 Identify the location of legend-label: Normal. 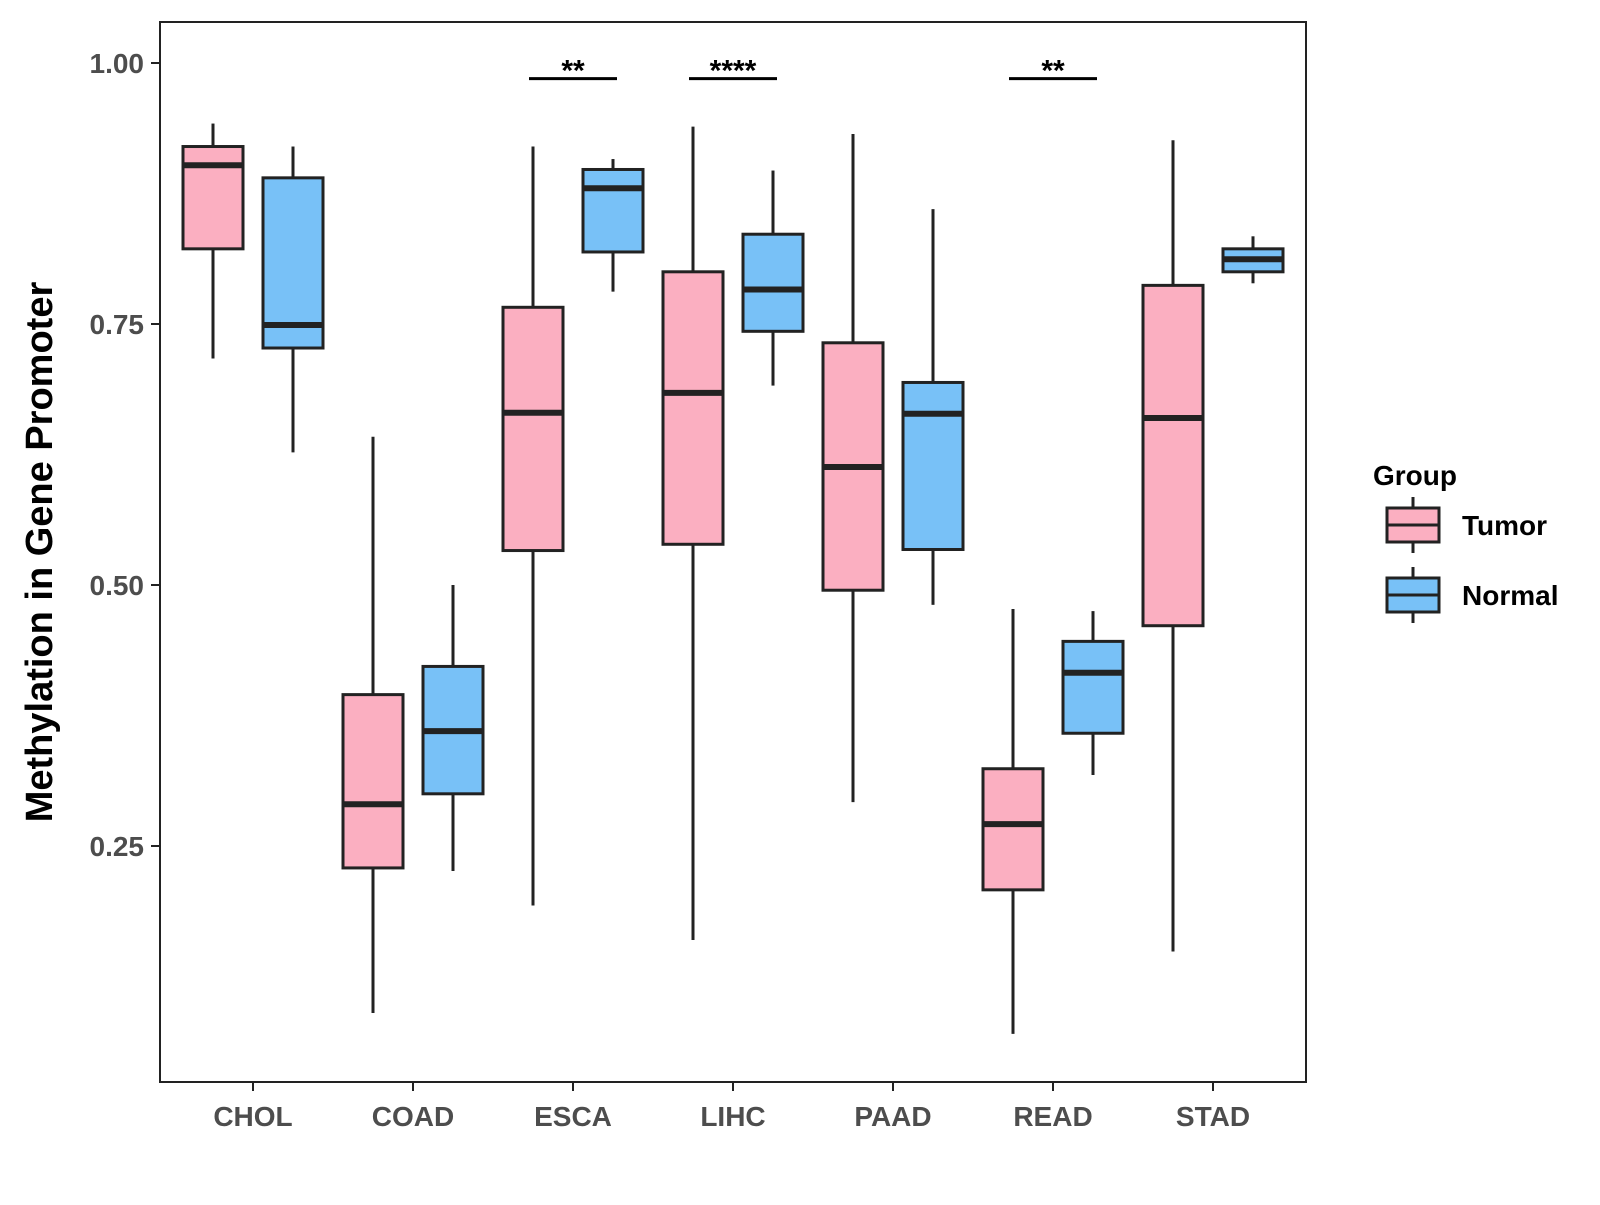
(1510, 595).